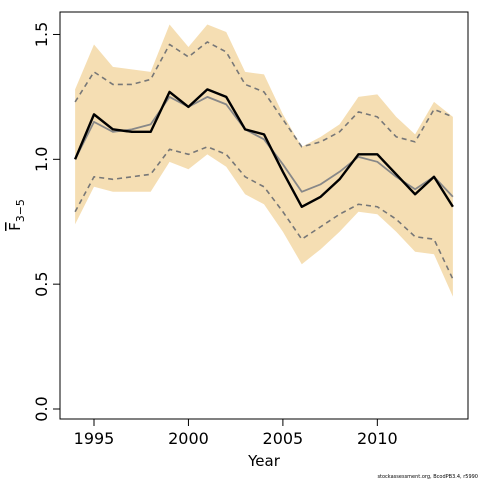 The height and width of the screenshot is (480, 480). What do you see at coordinates (94, 438) in the screenshot?
I see `x-tick-label: 1995` at bounding box center [94, 438].